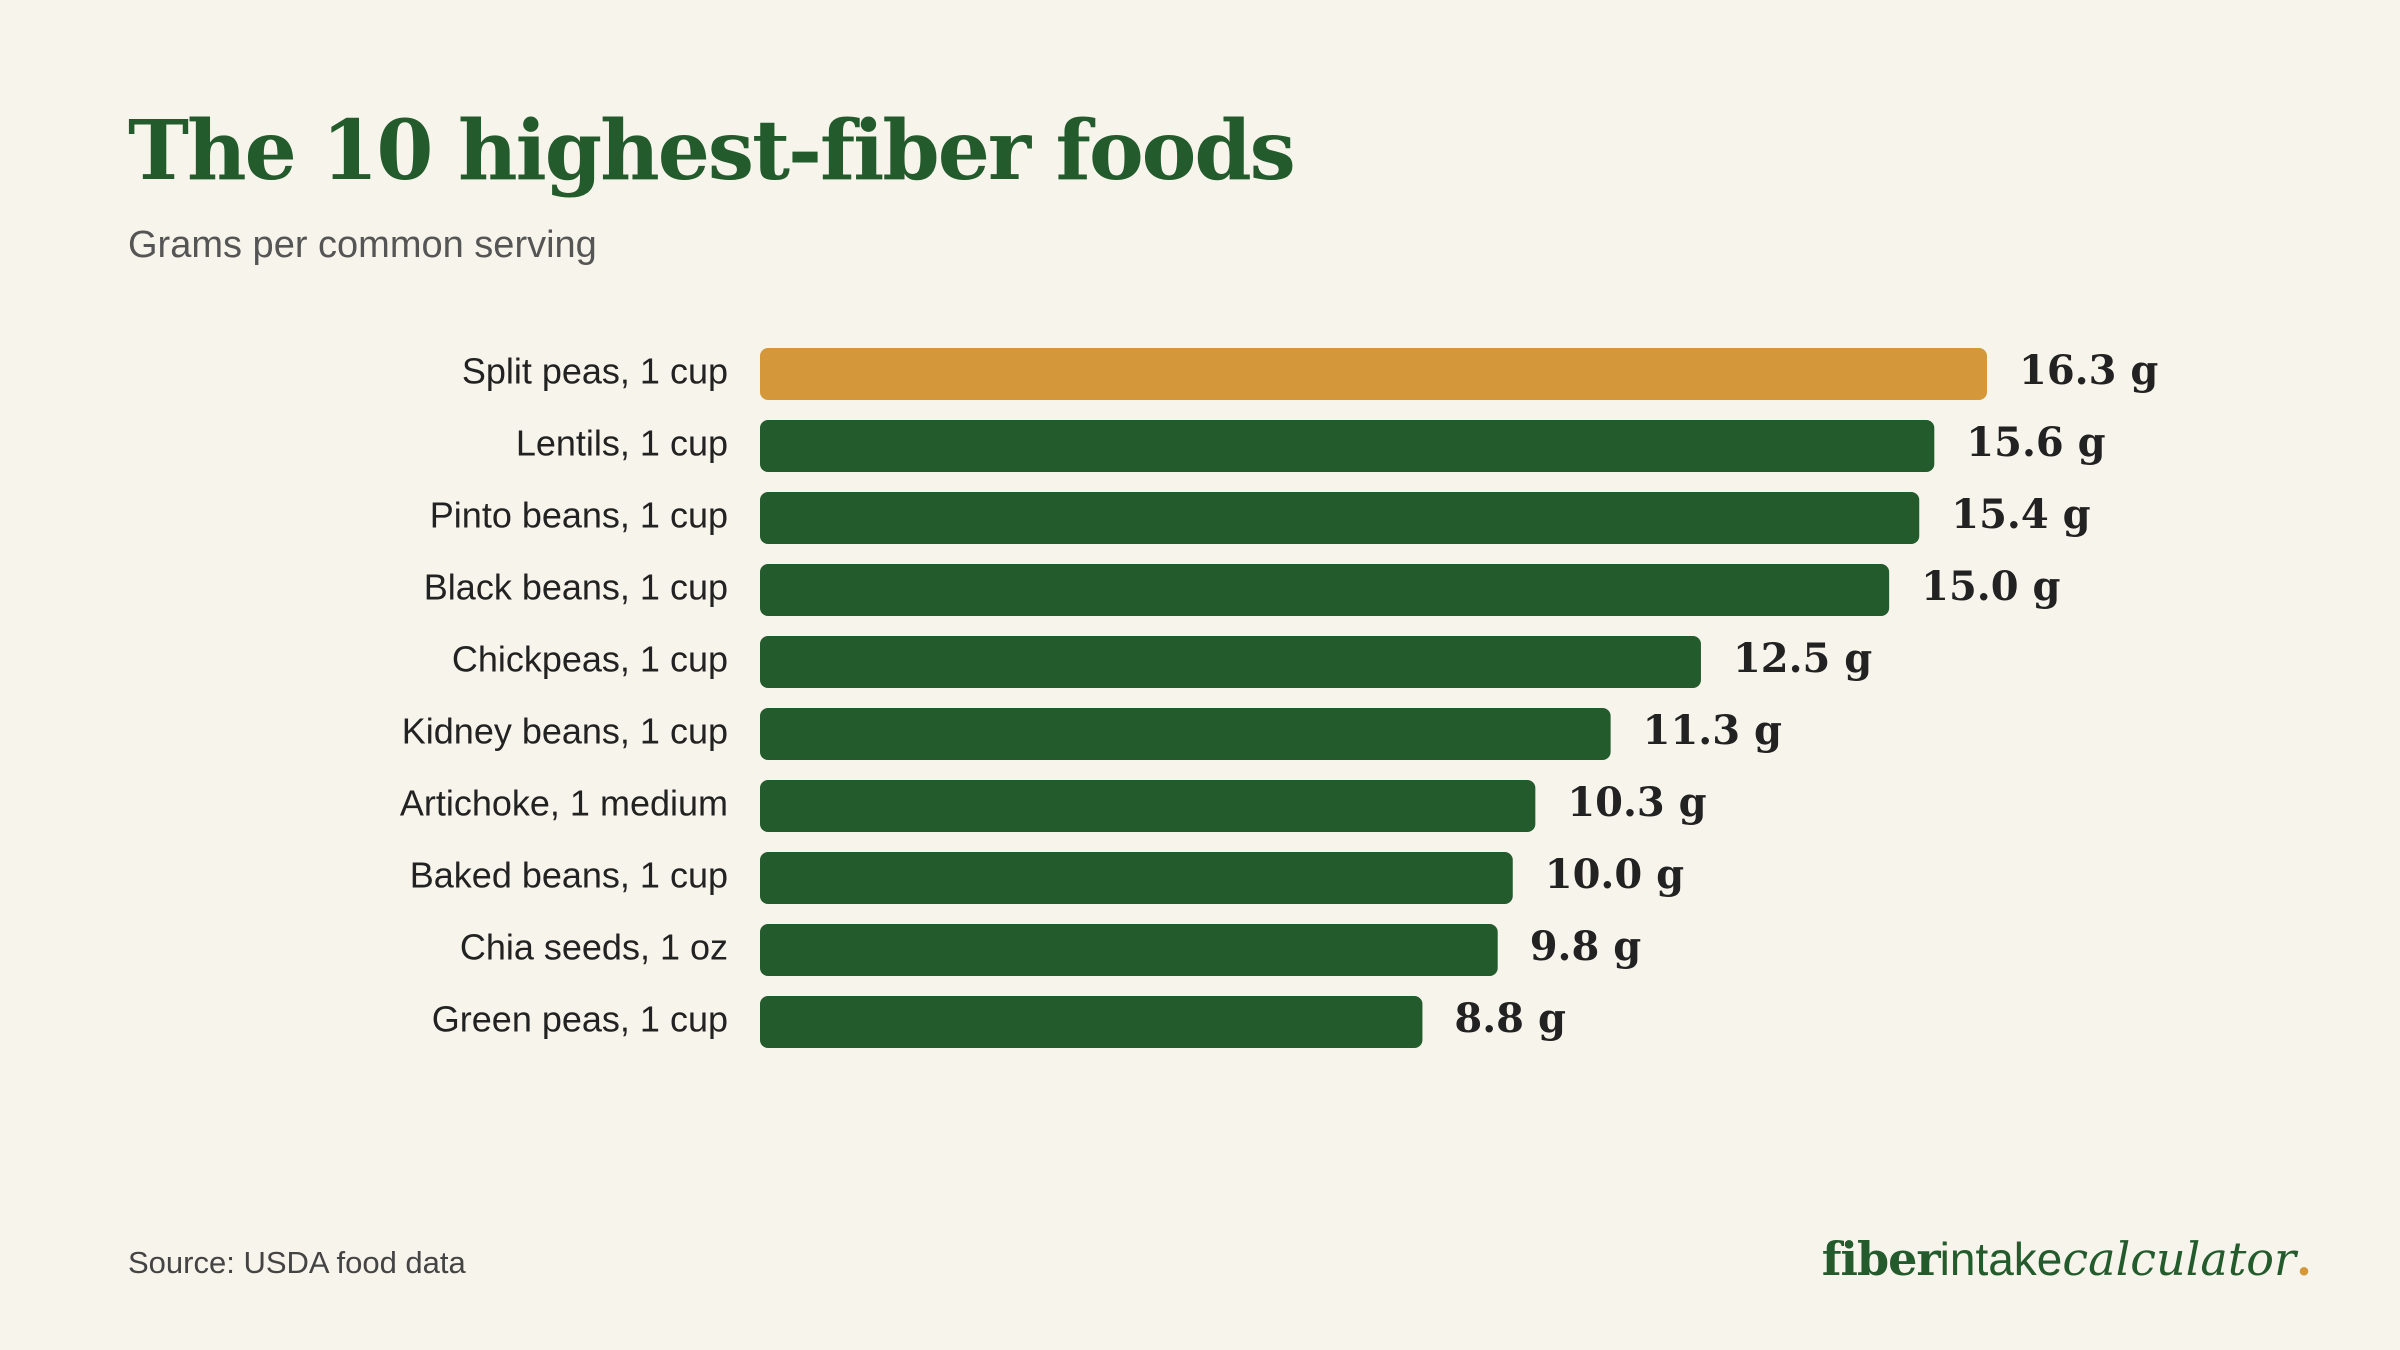 This screenshot has width=2400, height=1350. What do you see at coordinates (1586, 946) in the screenshot?
I see `value-label: 9.8 g` at bounding box center [1586, 946].